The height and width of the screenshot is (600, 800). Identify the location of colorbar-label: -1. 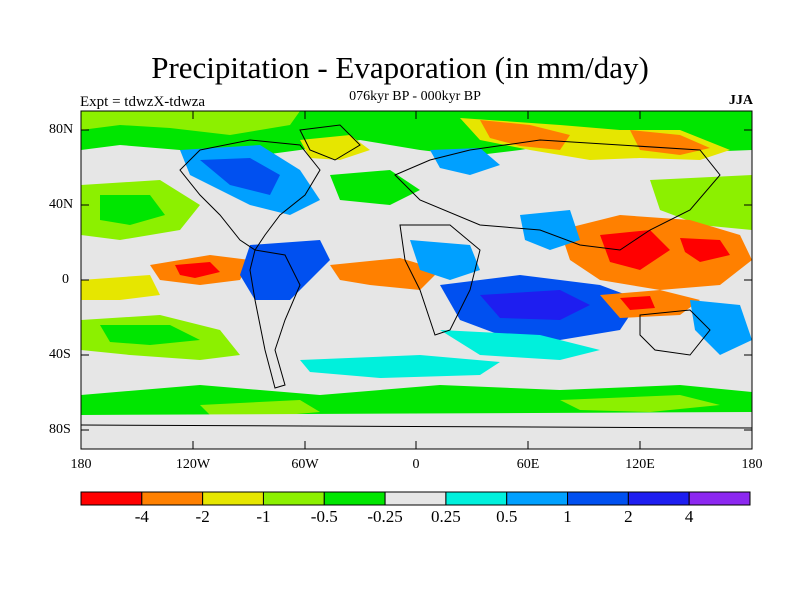
(263, 516).